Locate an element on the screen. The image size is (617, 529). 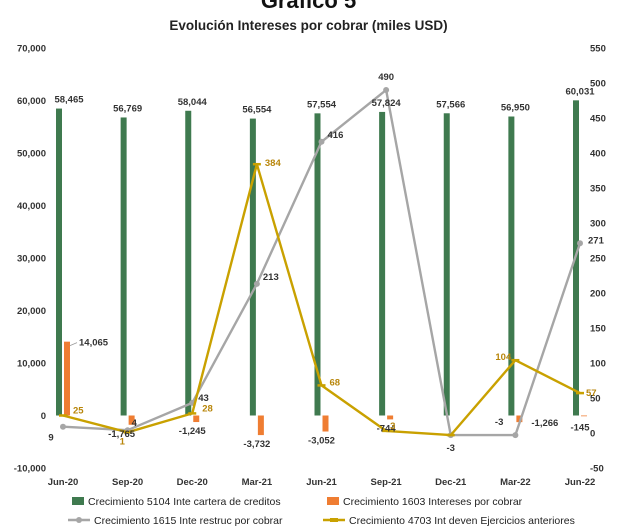
y-left-tick-label: 70,000 is located at coordinates (31, 49).